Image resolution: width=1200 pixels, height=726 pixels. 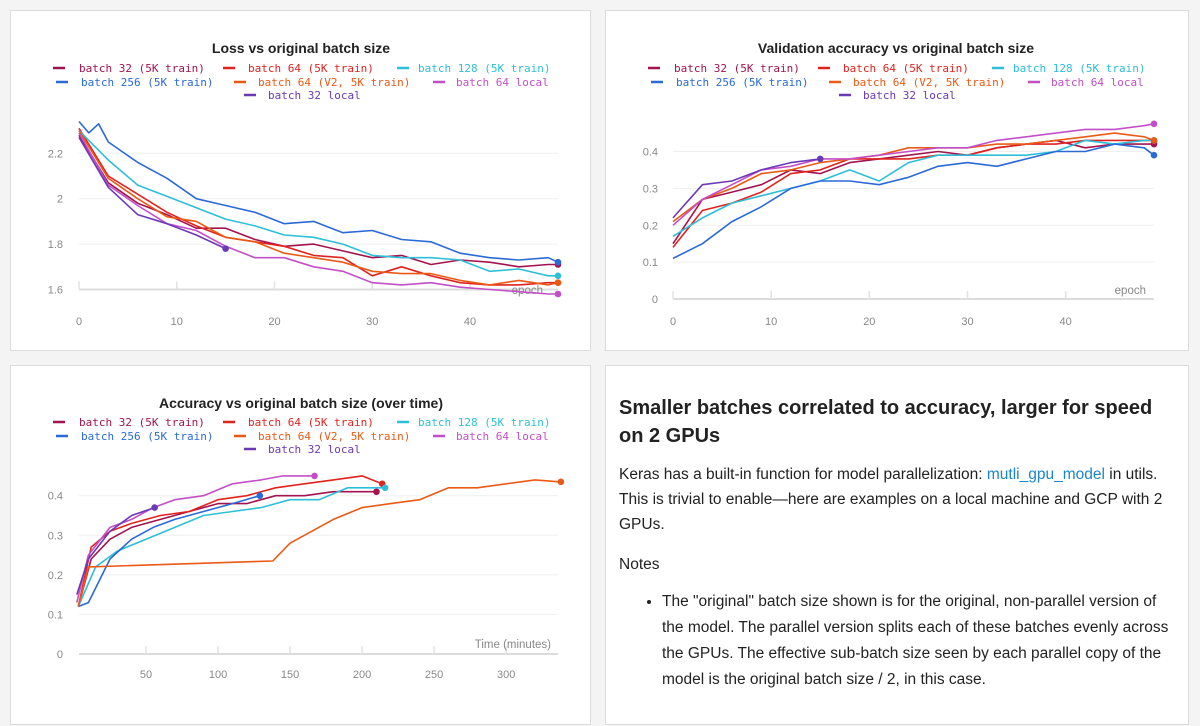 I want to click on x-axis-label: epoch, so click(x=527, y=291).